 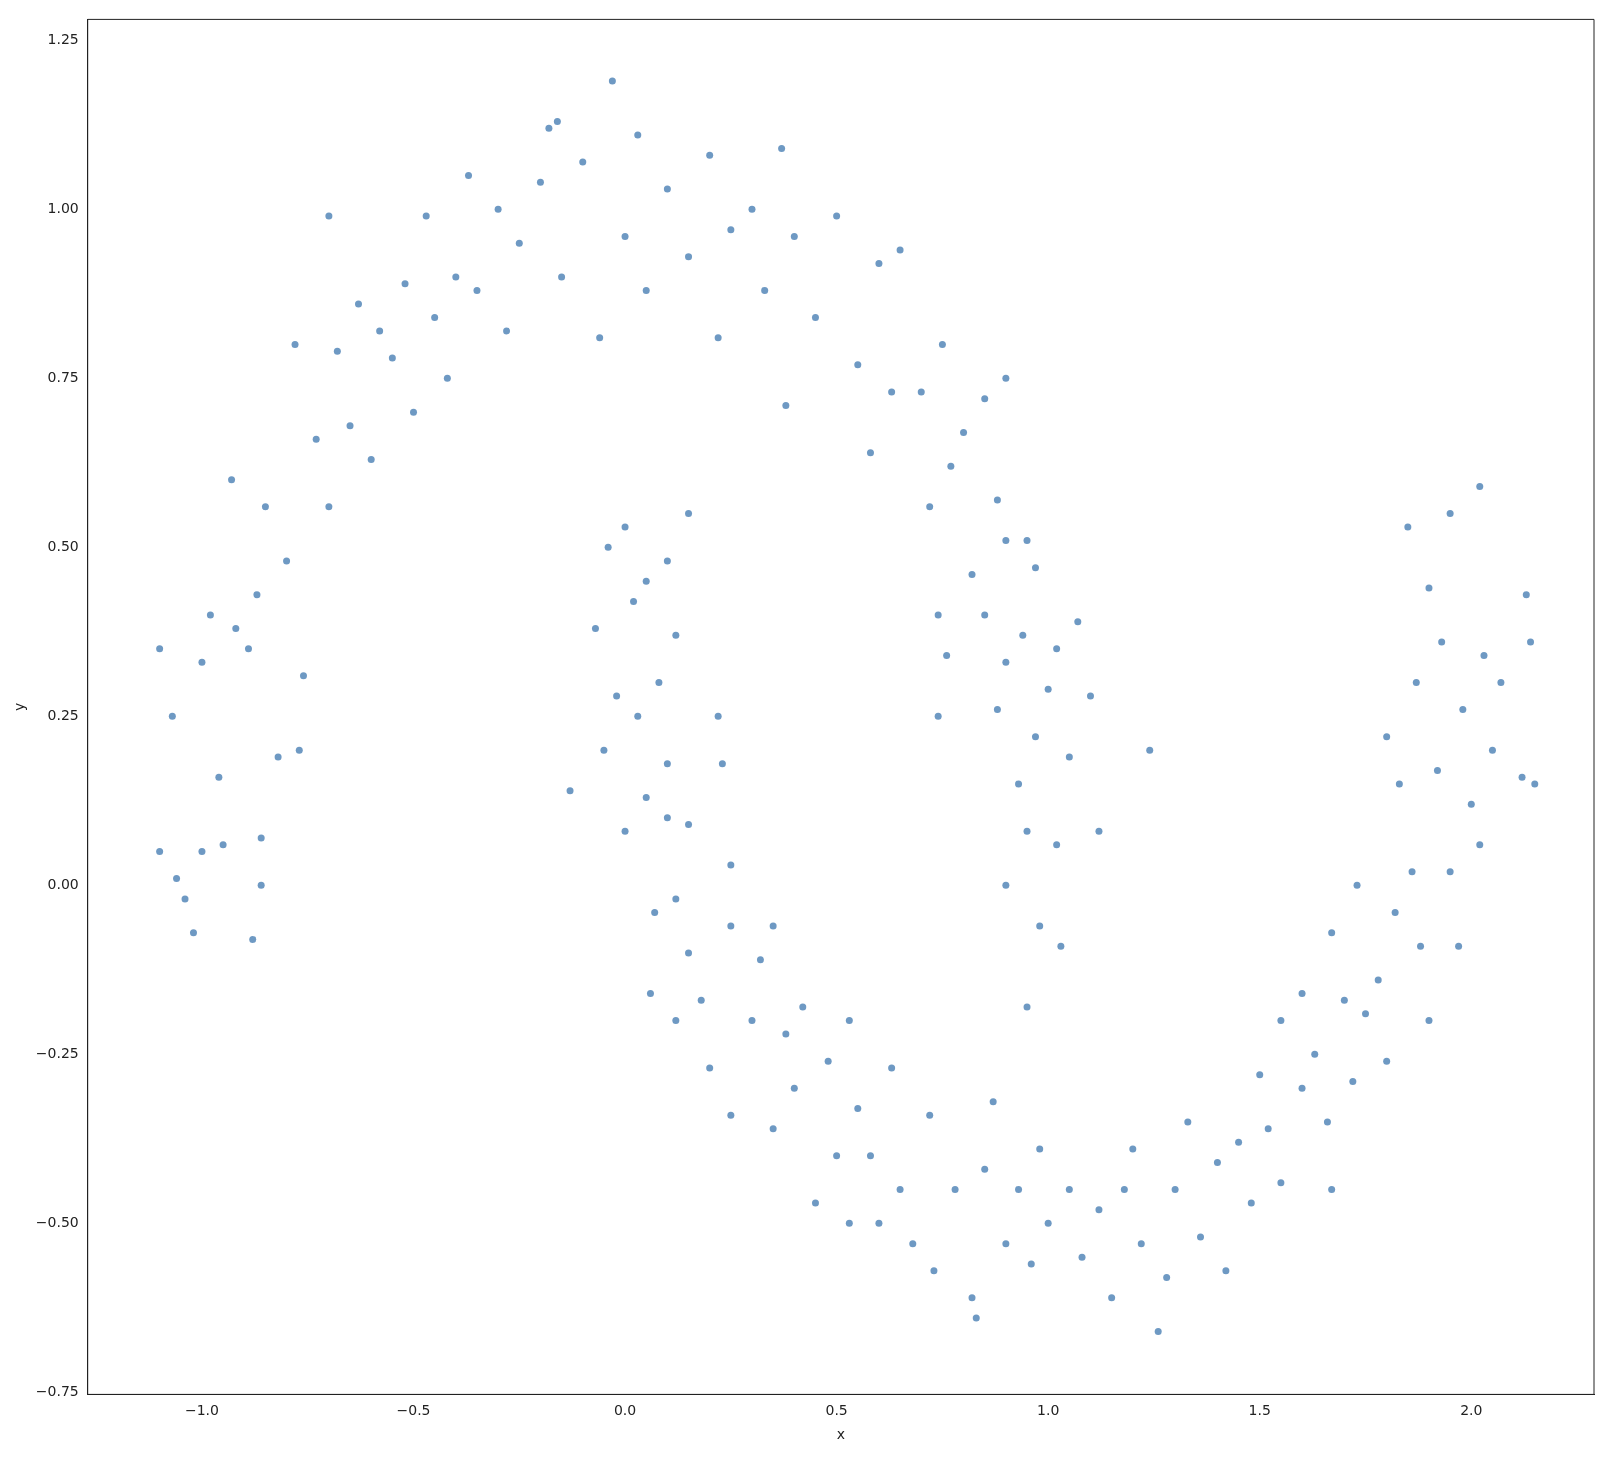 What do you see at coordinates (63, 715) in the screenshot?
I see `y-tick-label: 0.25` at bounding box center [63, 715].